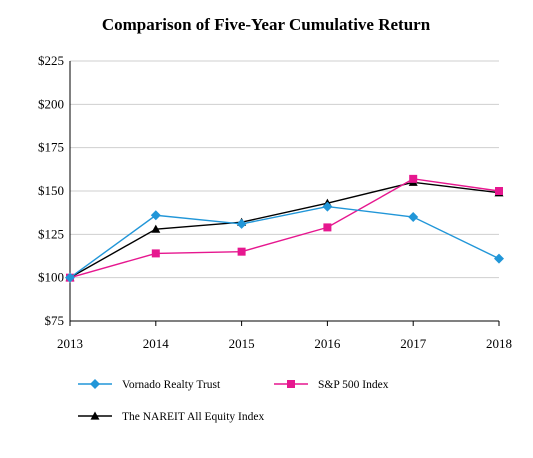 The width and height of the screenshot is (533, 458). Describe the element at coordinates (55, 320) in the screenshot. I see `y-tick-label: $75` at that location.